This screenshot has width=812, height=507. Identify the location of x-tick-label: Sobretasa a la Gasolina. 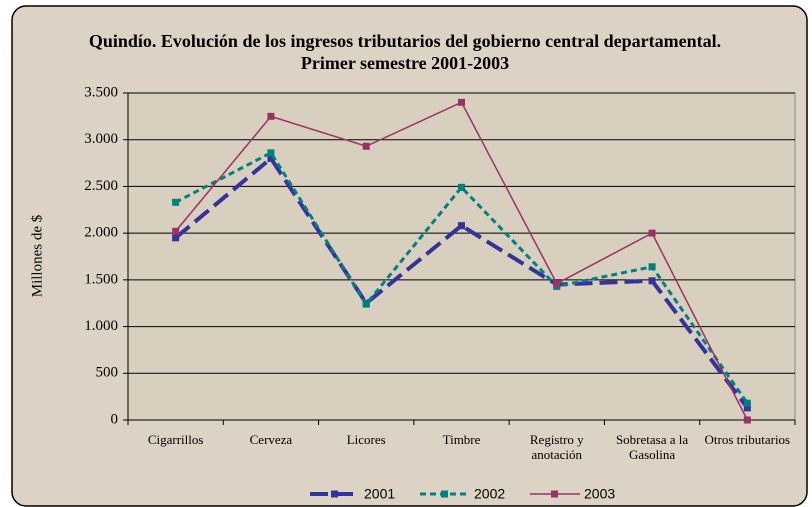
(652, 447).